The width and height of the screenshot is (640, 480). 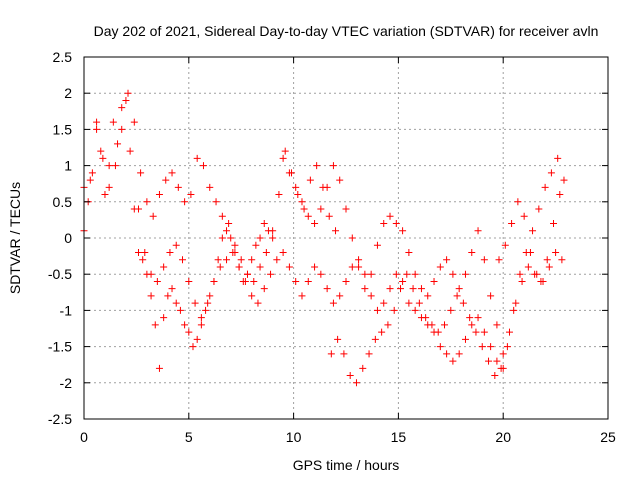 I want to click on y-tick-label: -0.5, so click(x=60, y=274).